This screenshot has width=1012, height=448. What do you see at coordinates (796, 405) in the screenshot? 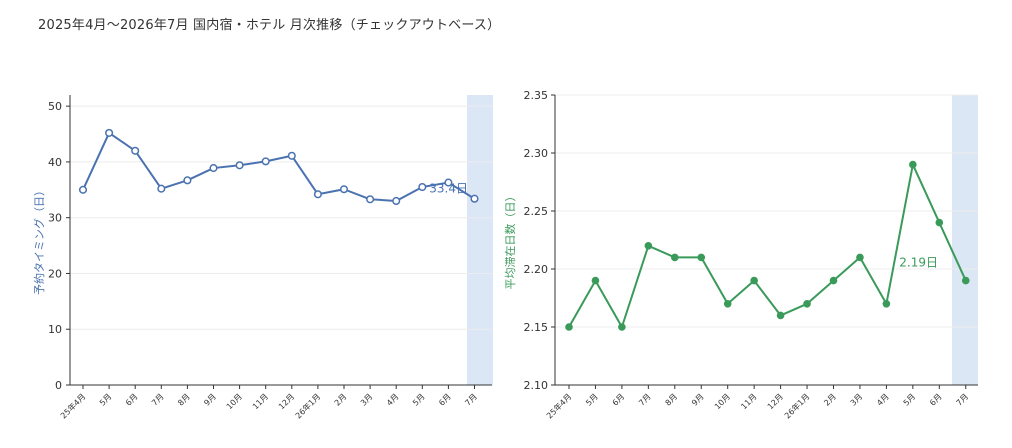
I see `x-tick-label: 26年1月` at bounding box center [796, 405].